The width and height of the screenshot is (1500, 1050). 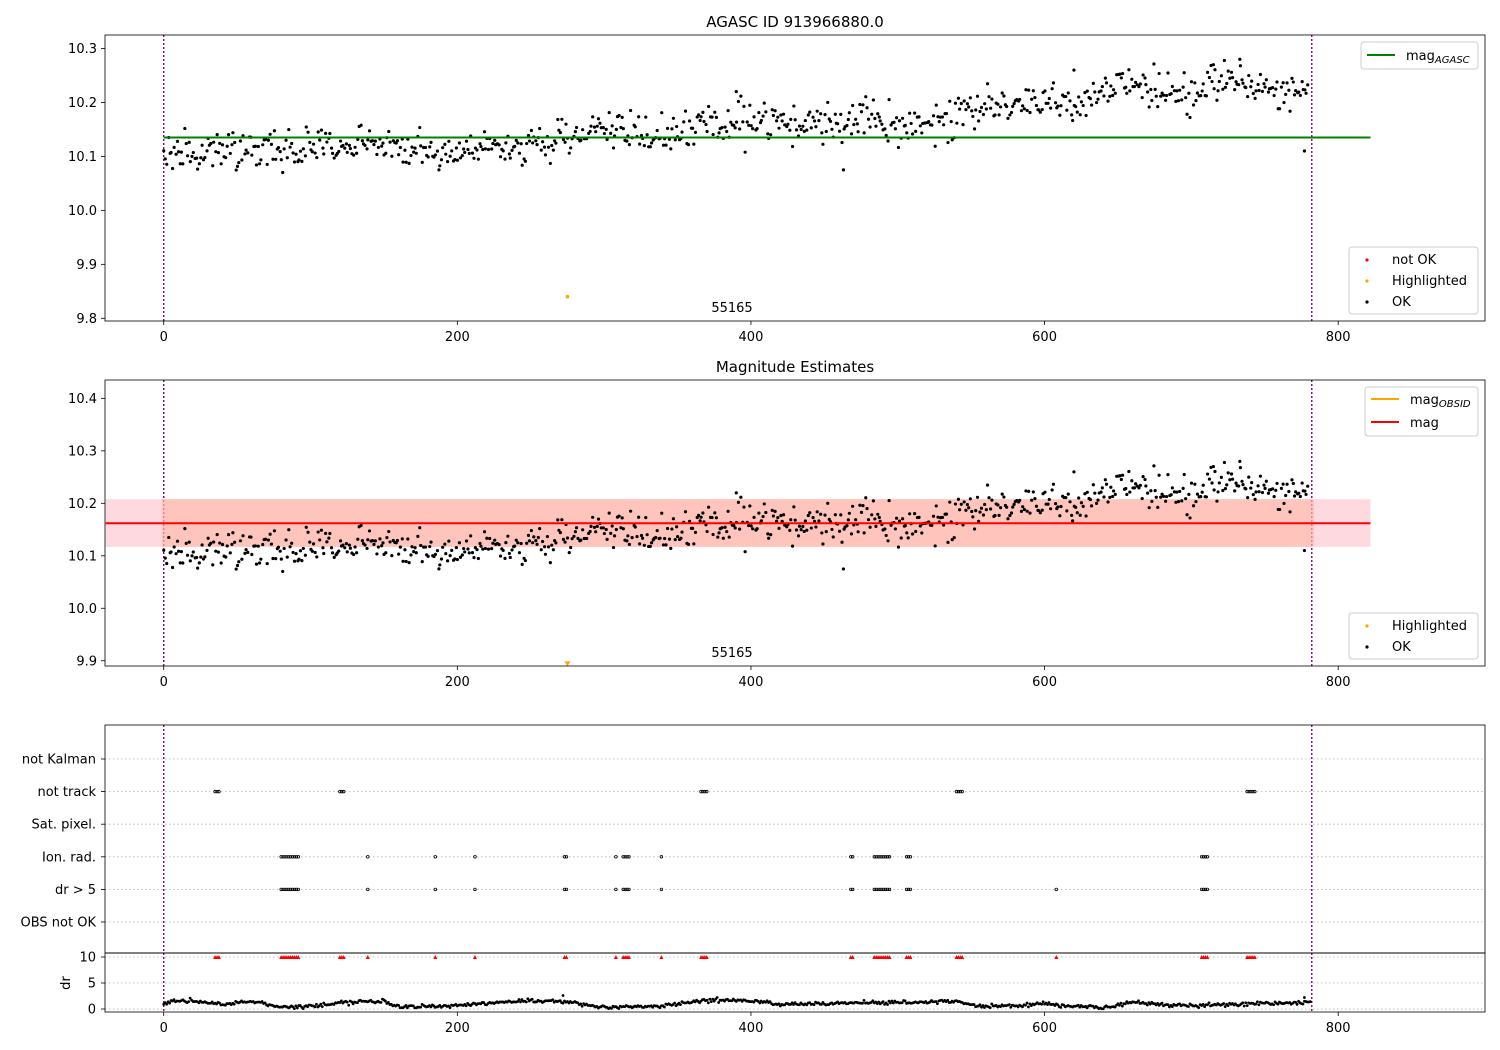 I want to click on obsid-label: 55165, so click(x=731, y=308).